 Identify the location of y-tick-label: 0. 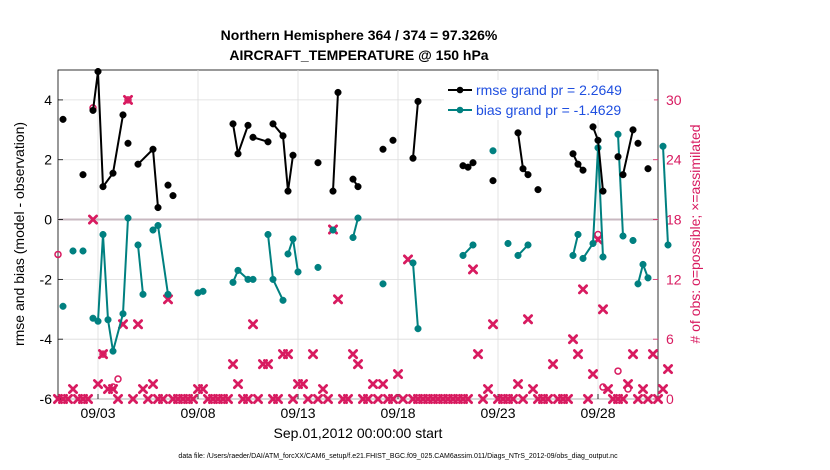
(48, 220).